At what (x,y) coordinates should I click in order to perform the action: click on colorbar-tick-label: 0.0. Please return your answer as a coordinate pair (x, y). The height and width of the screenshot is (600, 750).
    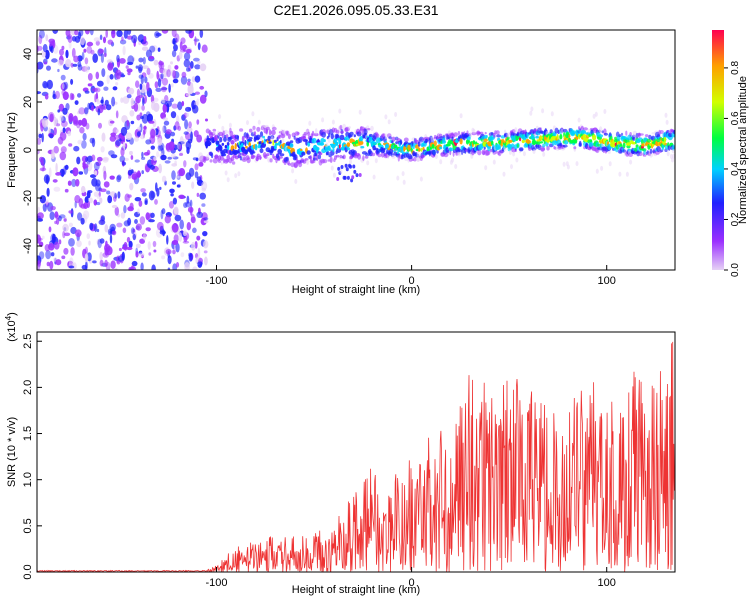
    Looking at the image, I should click on (735, 270).